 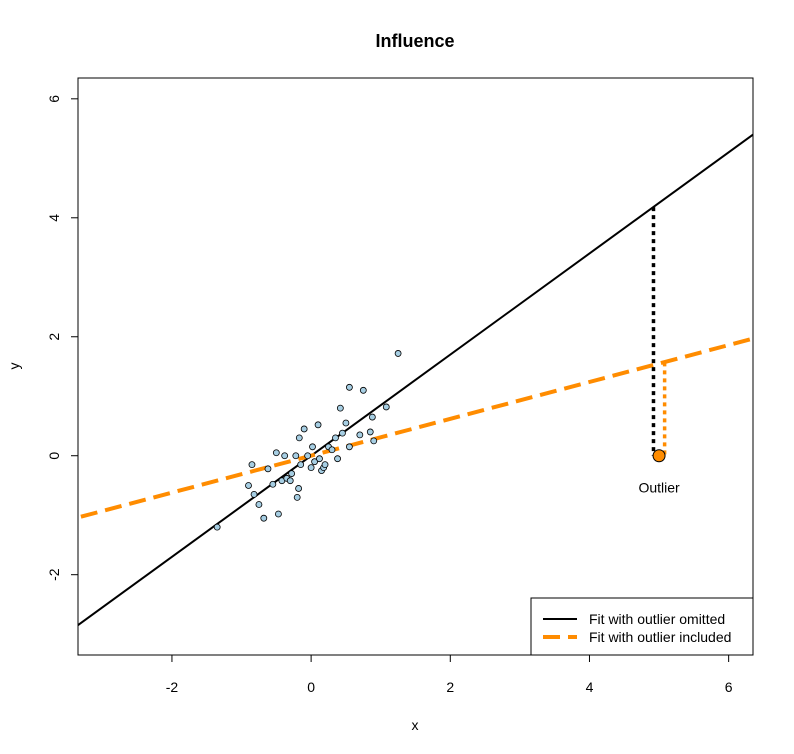 What do you see at coordinates (54, 99) in the screenshot?
I see `y-tick-label: 6` at bounding box center [54, 99].